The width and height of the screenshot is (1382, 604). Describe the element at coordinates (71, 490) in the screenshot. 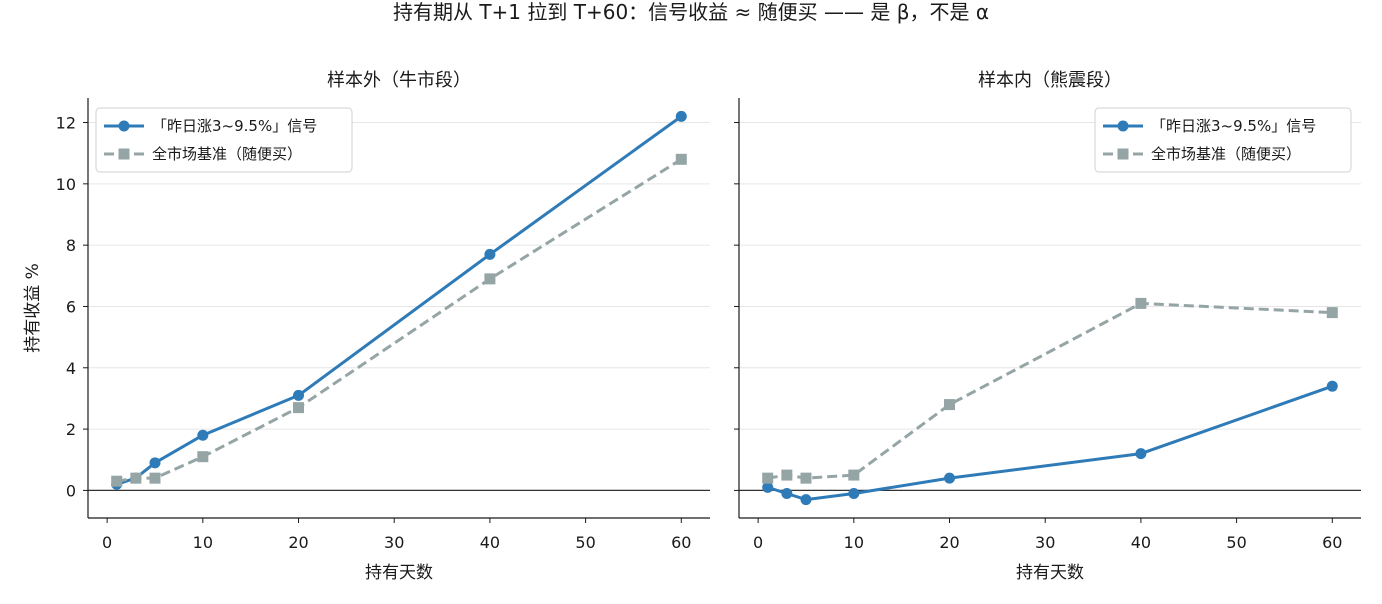

I see `y-tick-label: 0` at that location.